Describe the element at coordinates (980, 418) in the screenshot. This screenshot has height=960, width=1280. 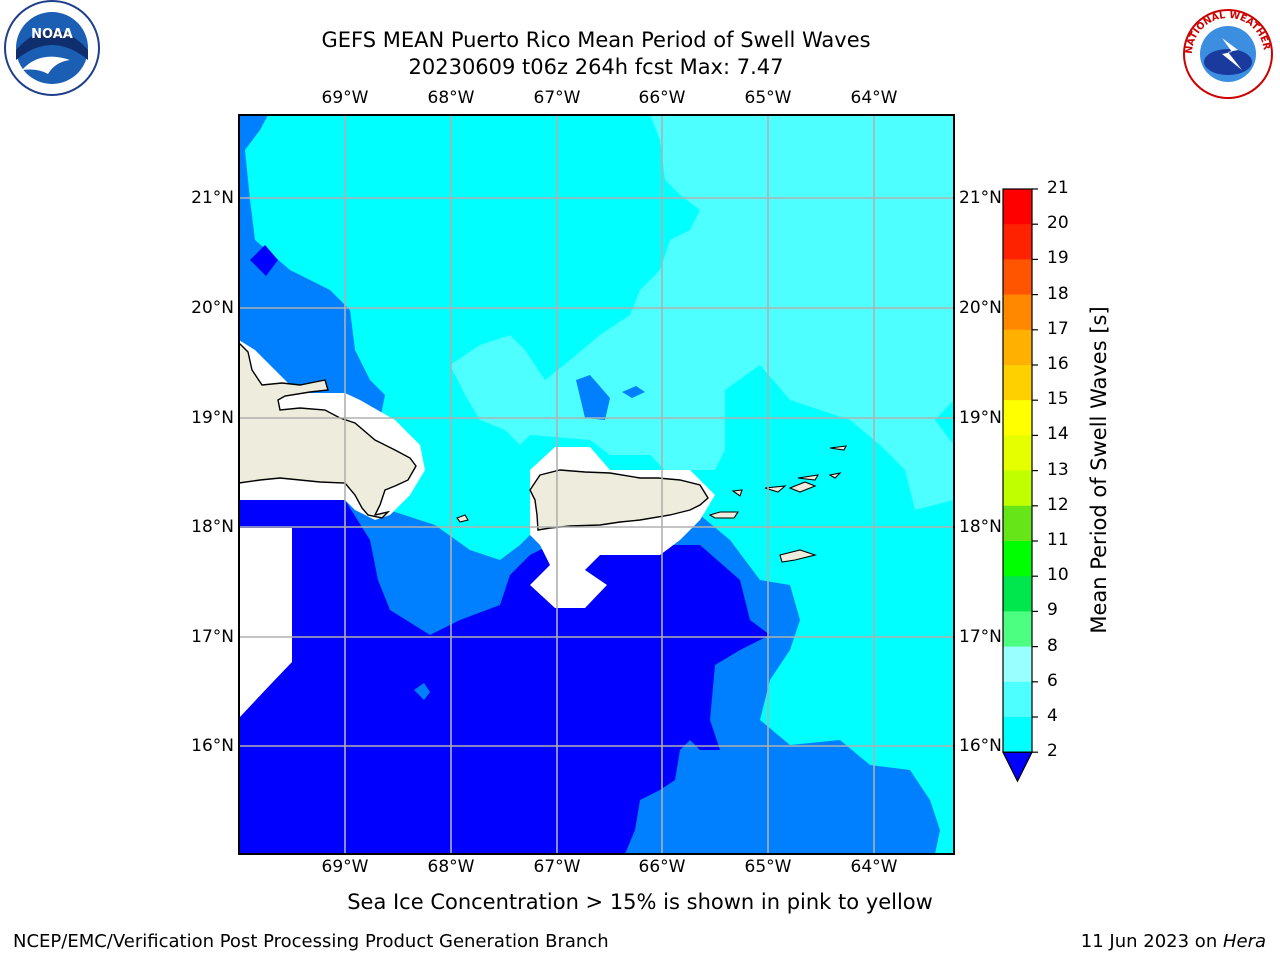
I see `lat-label-right-3: 19°N` at that location.